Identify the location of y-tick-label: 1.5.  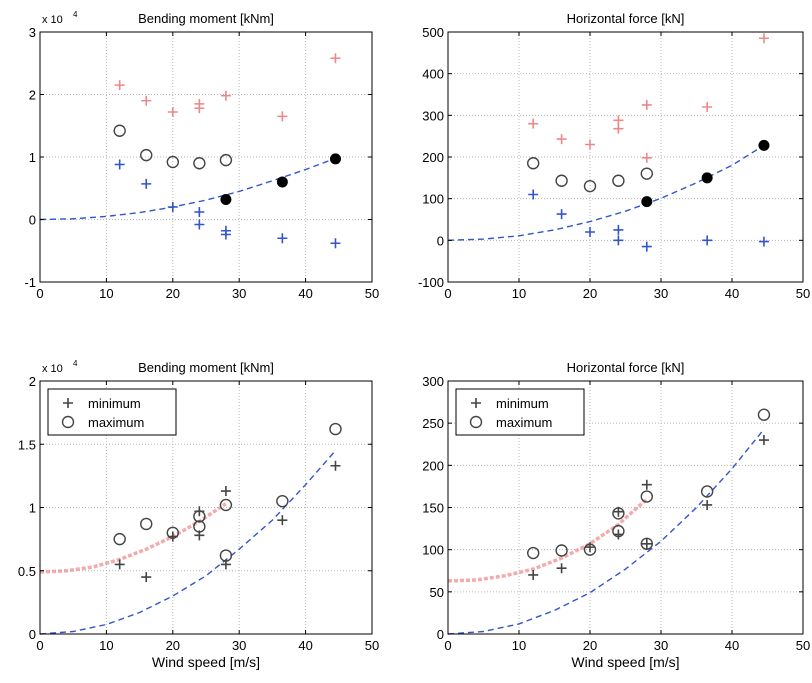
(27, 444).